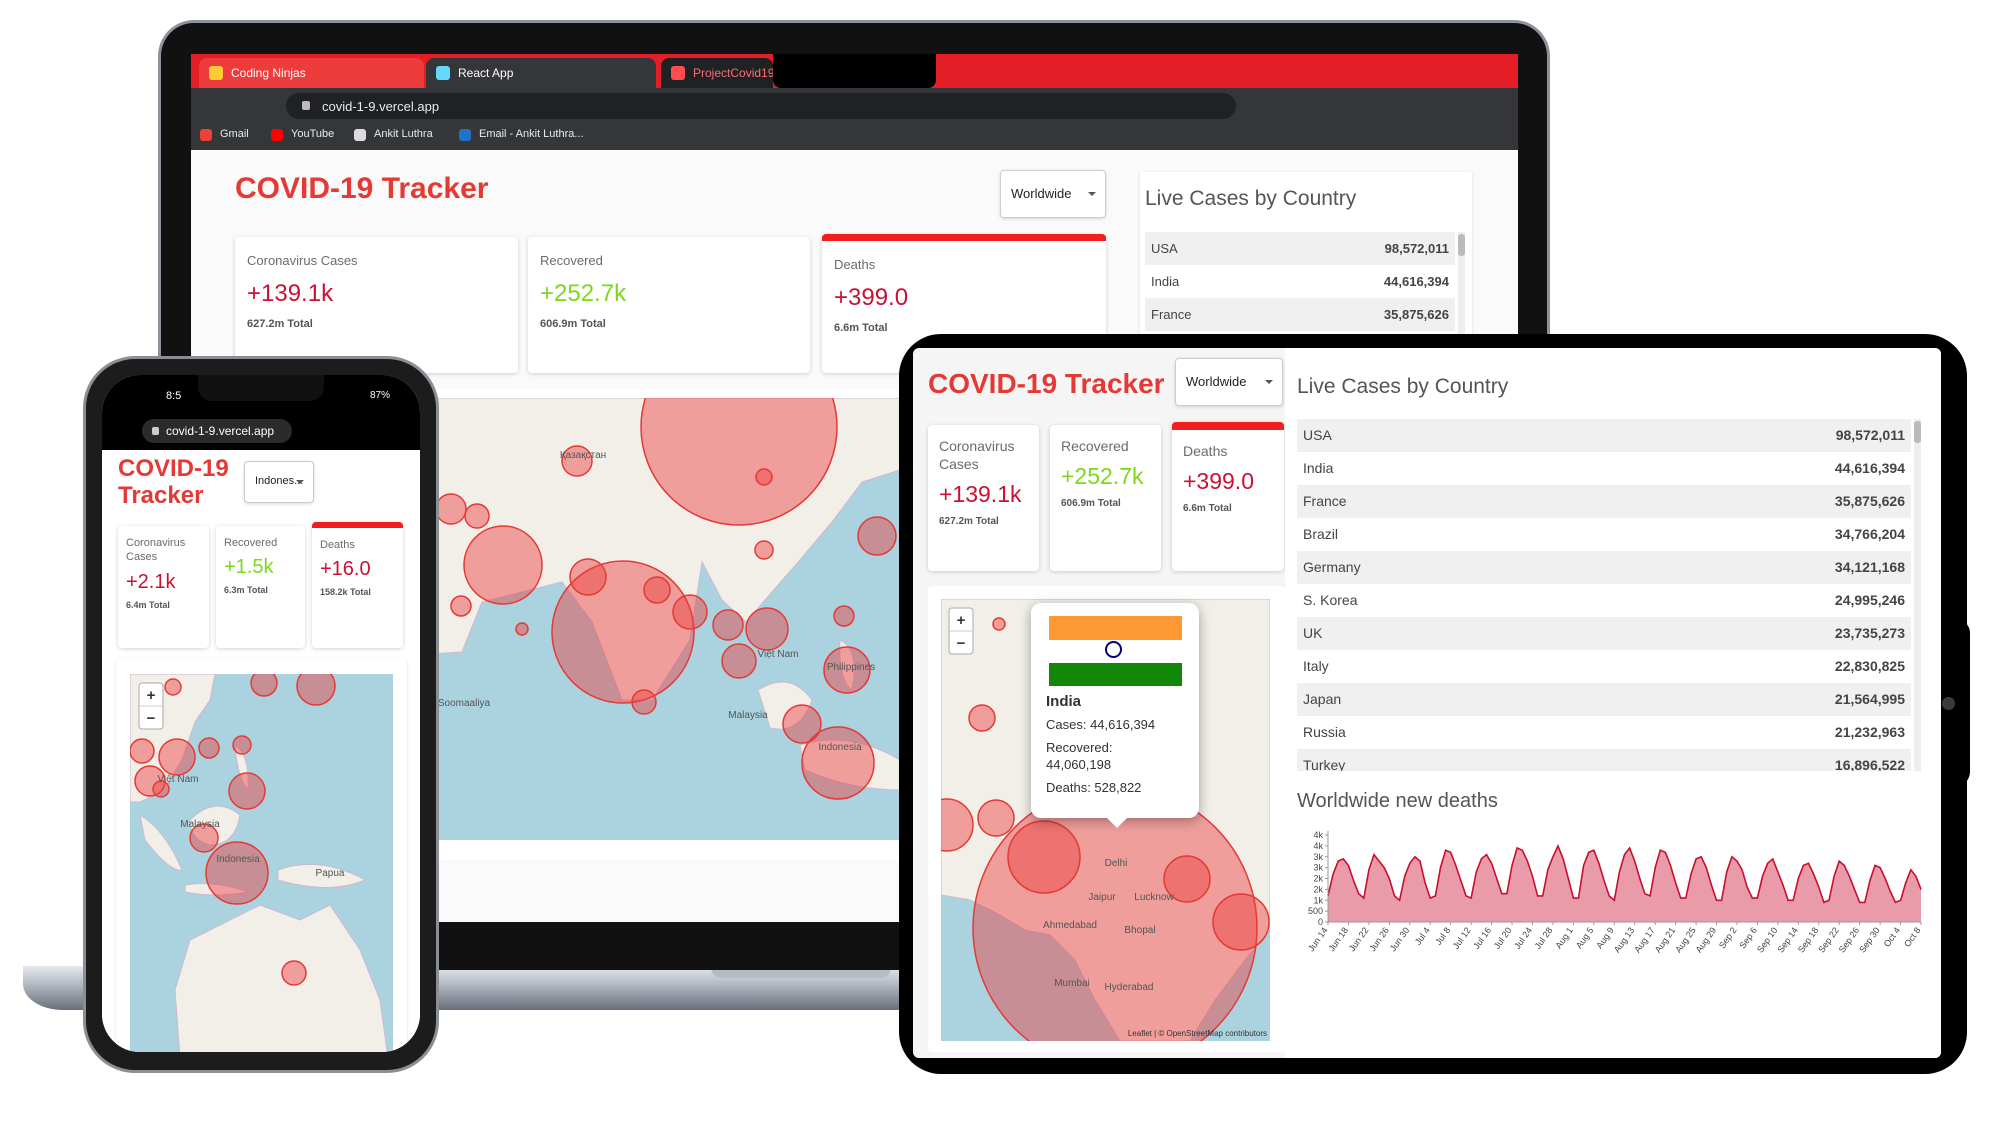  I want to click on country-name: Germany, so click(1332, 567).